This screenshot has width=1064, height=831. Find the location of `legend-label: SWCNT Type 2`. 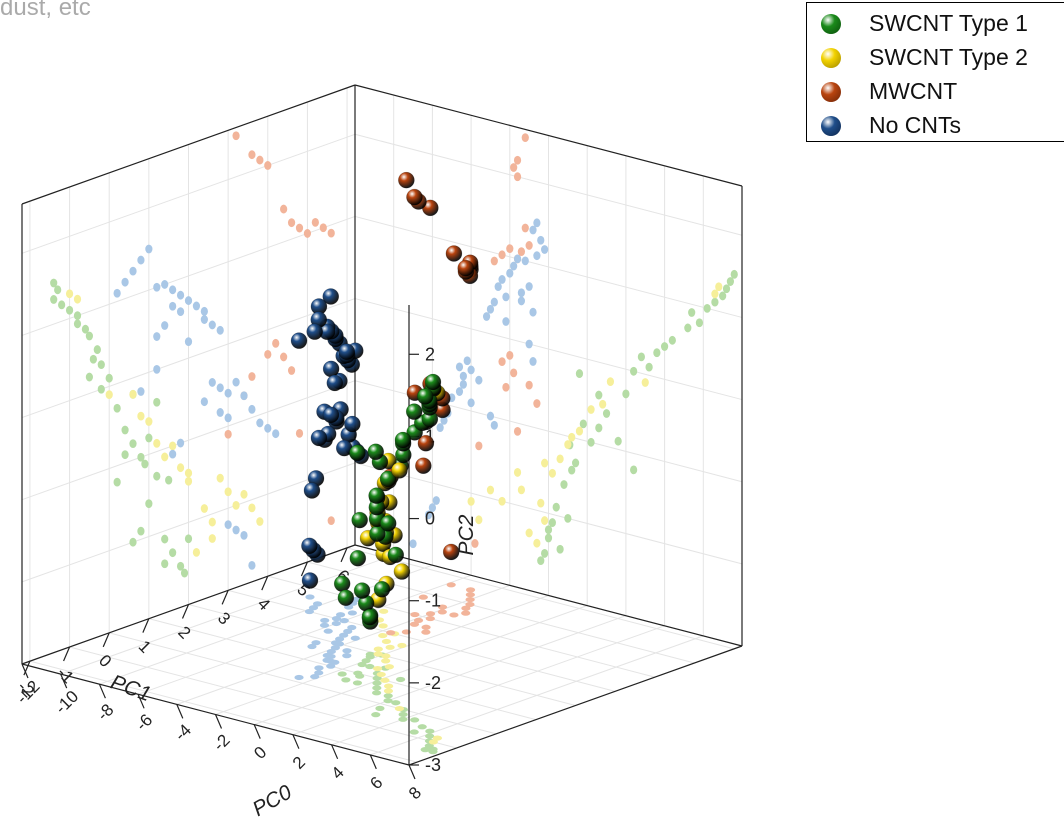

legend-label: SWCNT Type 2 is located at coordinates (948, 57).